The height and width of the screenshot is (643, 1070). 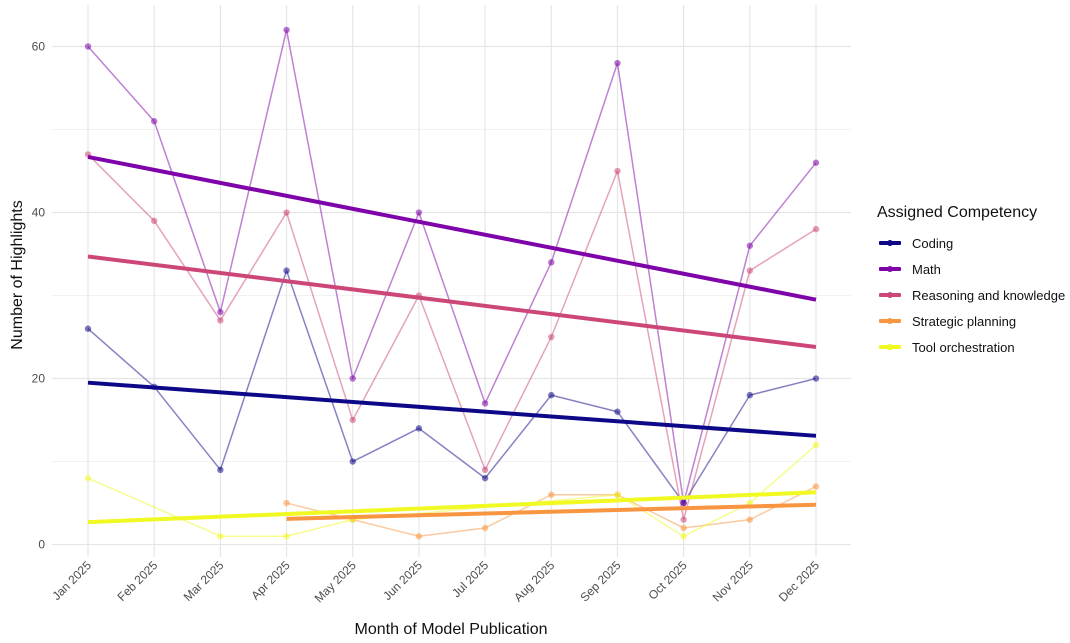 What do you see at coordinates (964, 321) in the screenshot?
I see `legend-label: Strategic planning` at bounding box center [964, 321].